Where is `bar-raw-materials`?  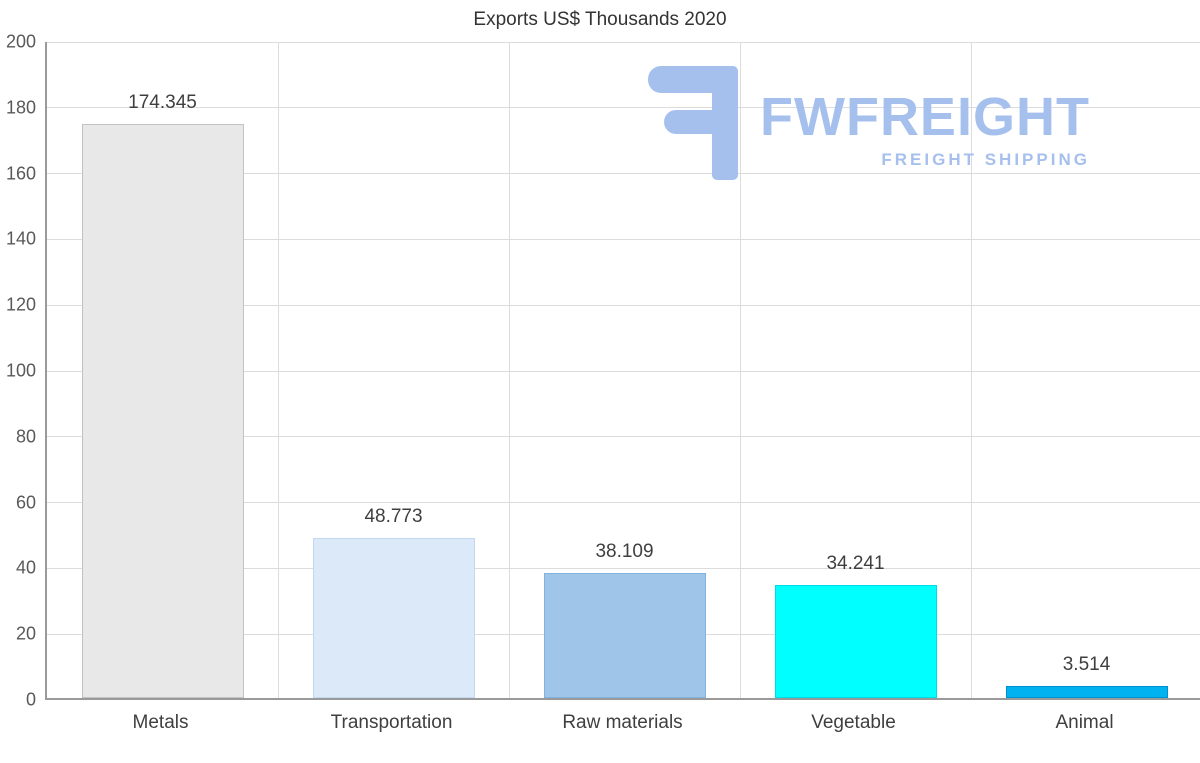
bar-raw-materials is located at coordinates (624, 635).